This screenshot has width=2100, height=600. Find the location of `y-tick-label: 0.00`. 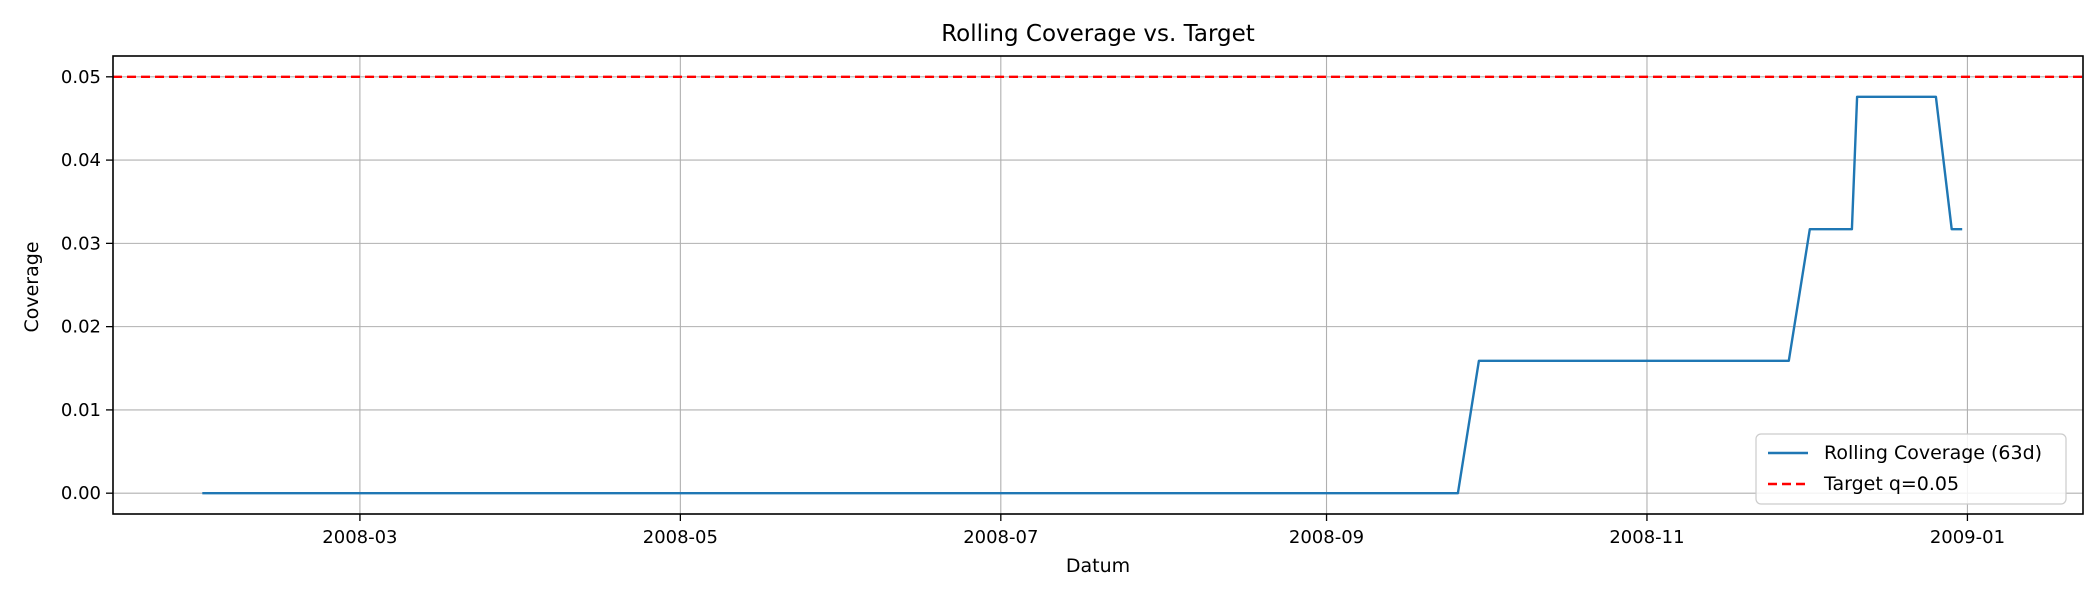

y-tick-label: 0.00 is located at coordinates (81, 493).